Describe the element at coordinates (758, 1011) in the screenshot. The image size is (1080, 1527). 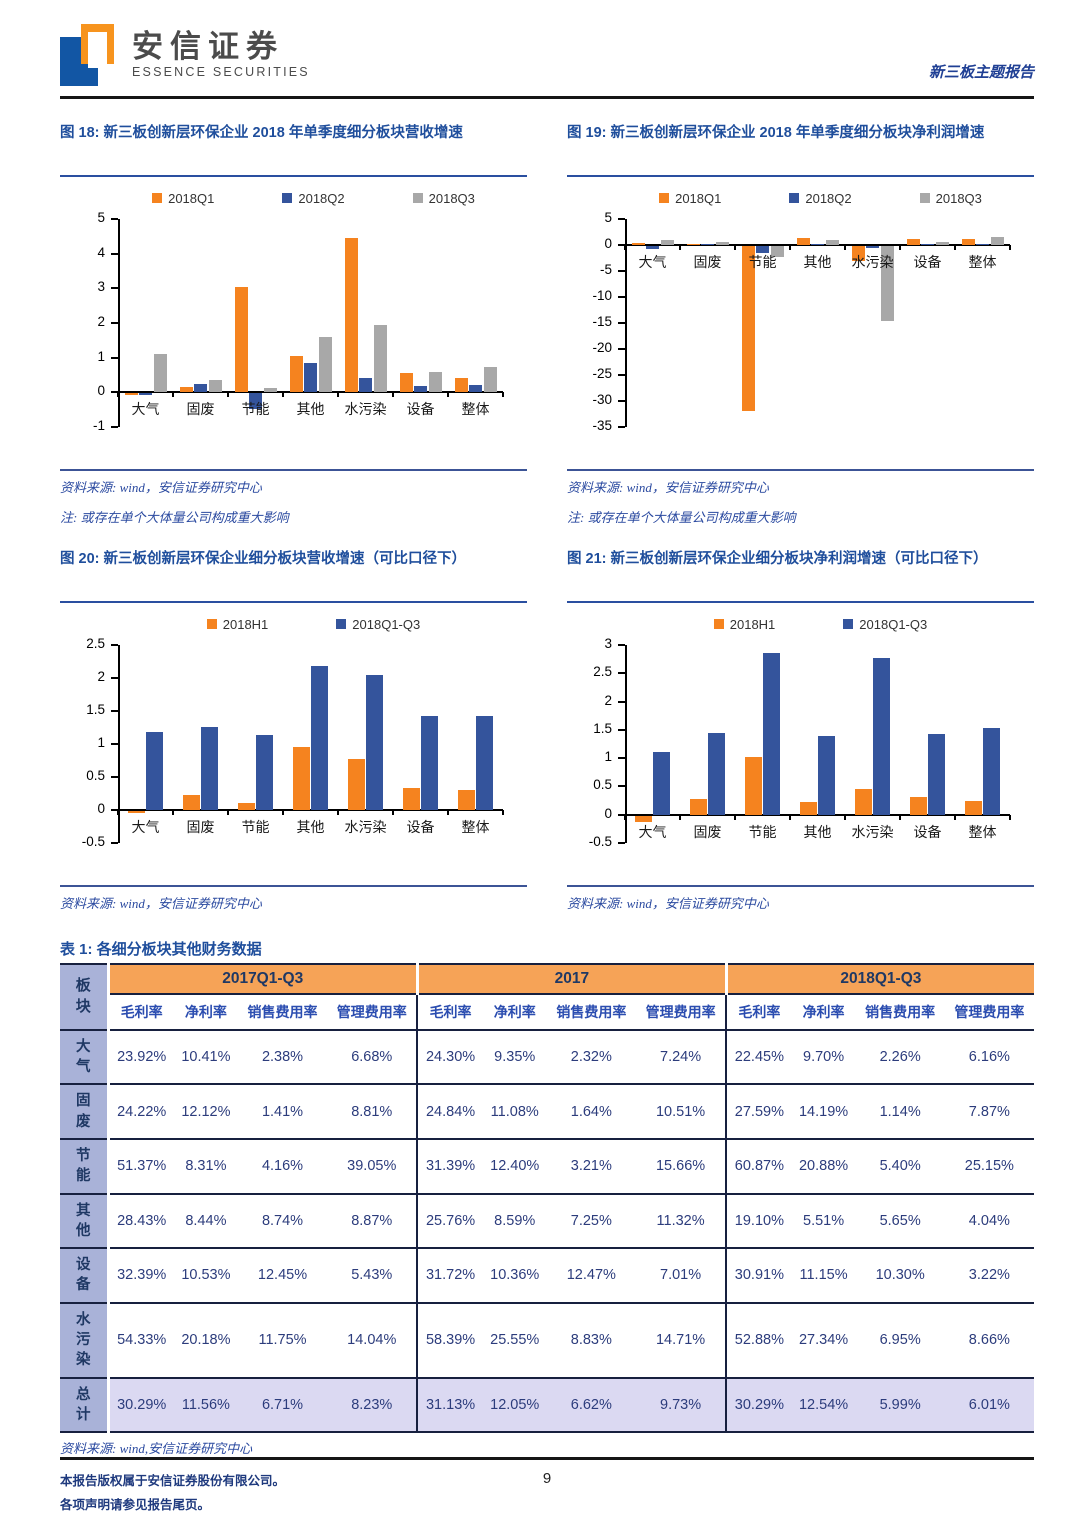
I see `table-column-header: 毛利率` at that location.